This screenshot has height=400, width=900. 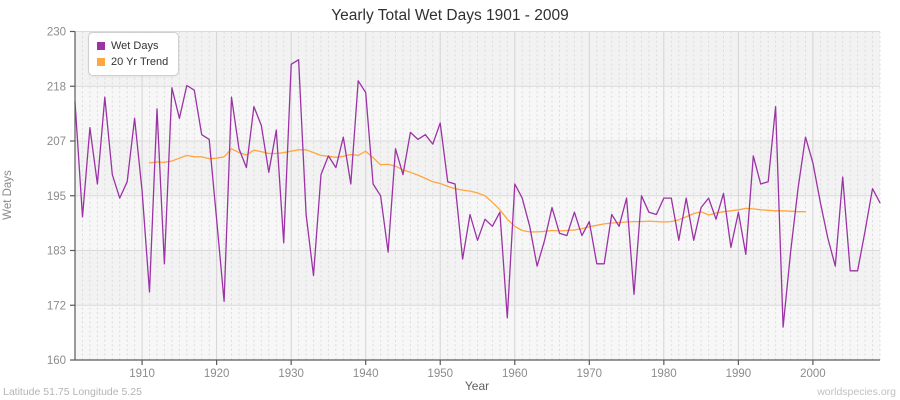 I want to click on x-tick-label: 1950, so click(x=440, y=374).